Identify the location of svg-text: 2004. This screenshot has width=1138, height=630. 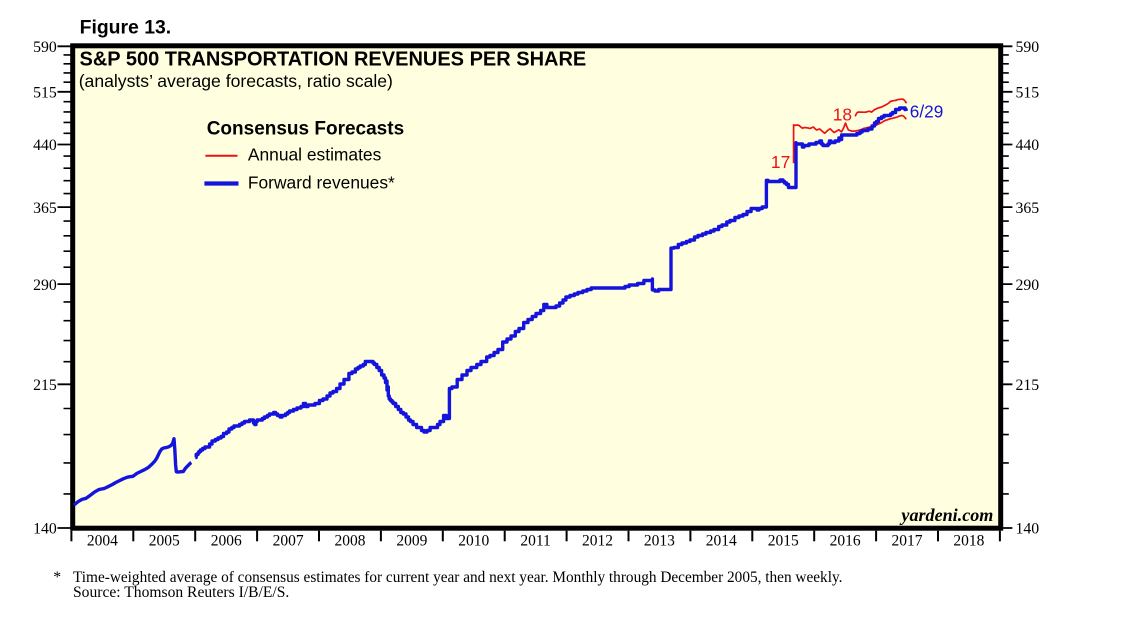
(102, 541).